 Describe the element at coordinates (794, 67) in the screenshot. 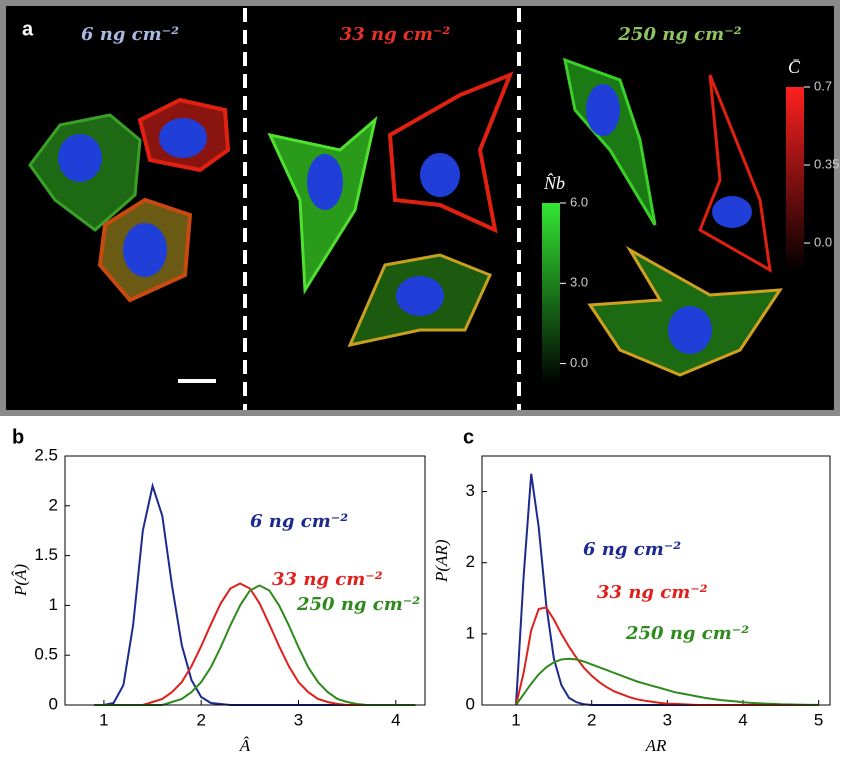

I see `colorbar-label: C̄` at that location.